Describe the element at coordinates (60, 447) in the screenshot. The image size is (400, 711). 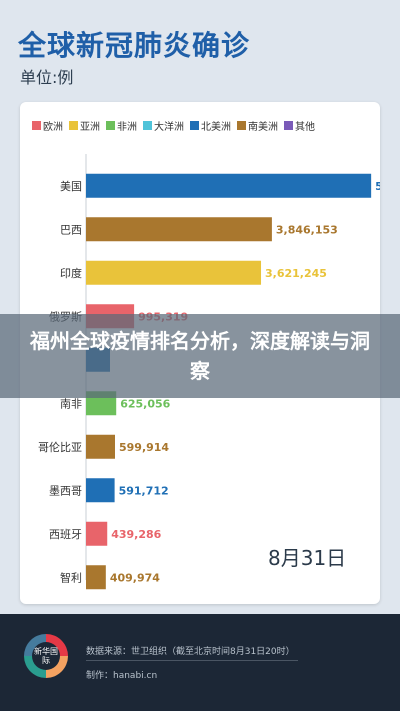
I see `category-label: 哥伦比亚` at that location.